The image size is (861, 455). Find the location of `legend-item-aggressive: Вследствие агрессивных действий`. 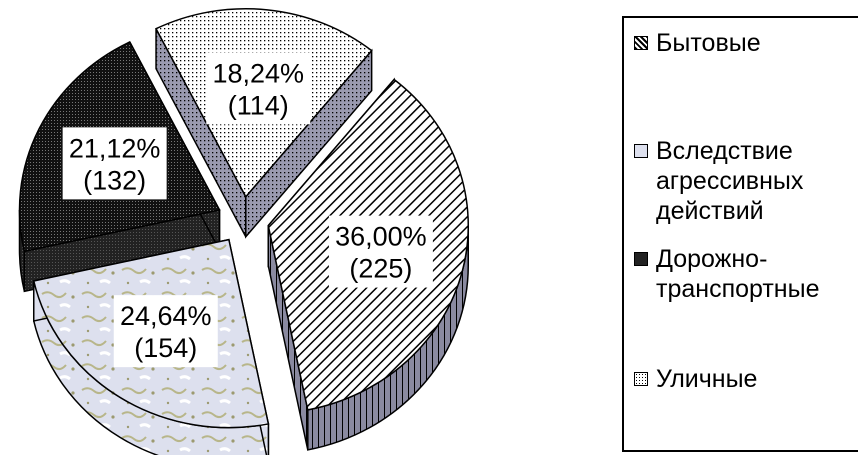

legend-item-aggressive: Вследствие агрессивных действий is located at coordinates (718, 181).